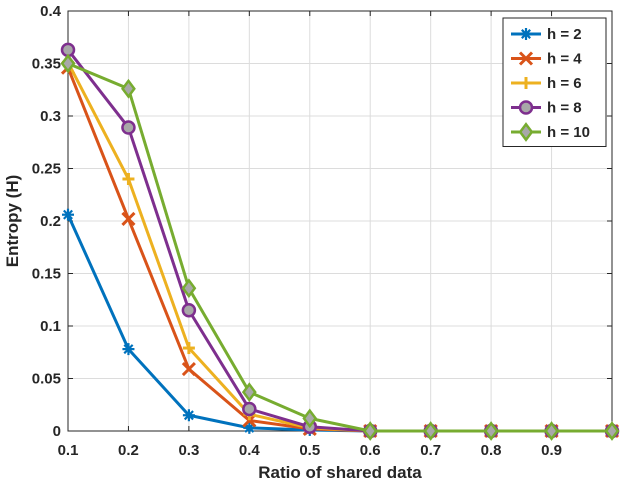  What do you see at coordinates (551, 450) in the screenshot?
I see `x-tick-label: 0.9` at bounding box center [551, 450].